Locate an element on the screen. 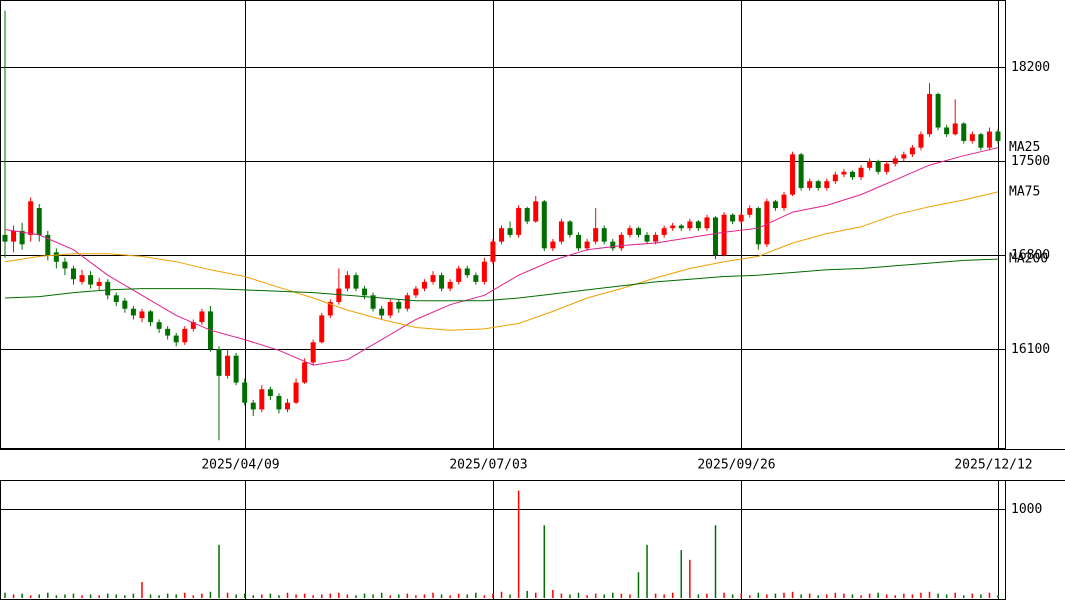 This screenshot has height=600, width=1065. legend-label: MA25 is located at coordinates (1024, 147).